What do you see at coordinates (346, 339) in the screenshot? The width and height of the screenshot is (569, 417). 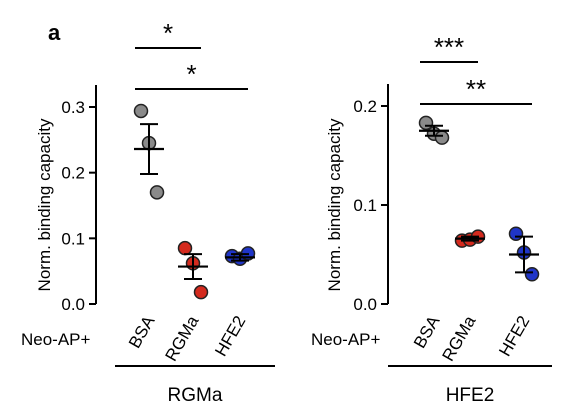 I see `row-prefix-right: Neo-AP+` at bounding box center [346, 339].